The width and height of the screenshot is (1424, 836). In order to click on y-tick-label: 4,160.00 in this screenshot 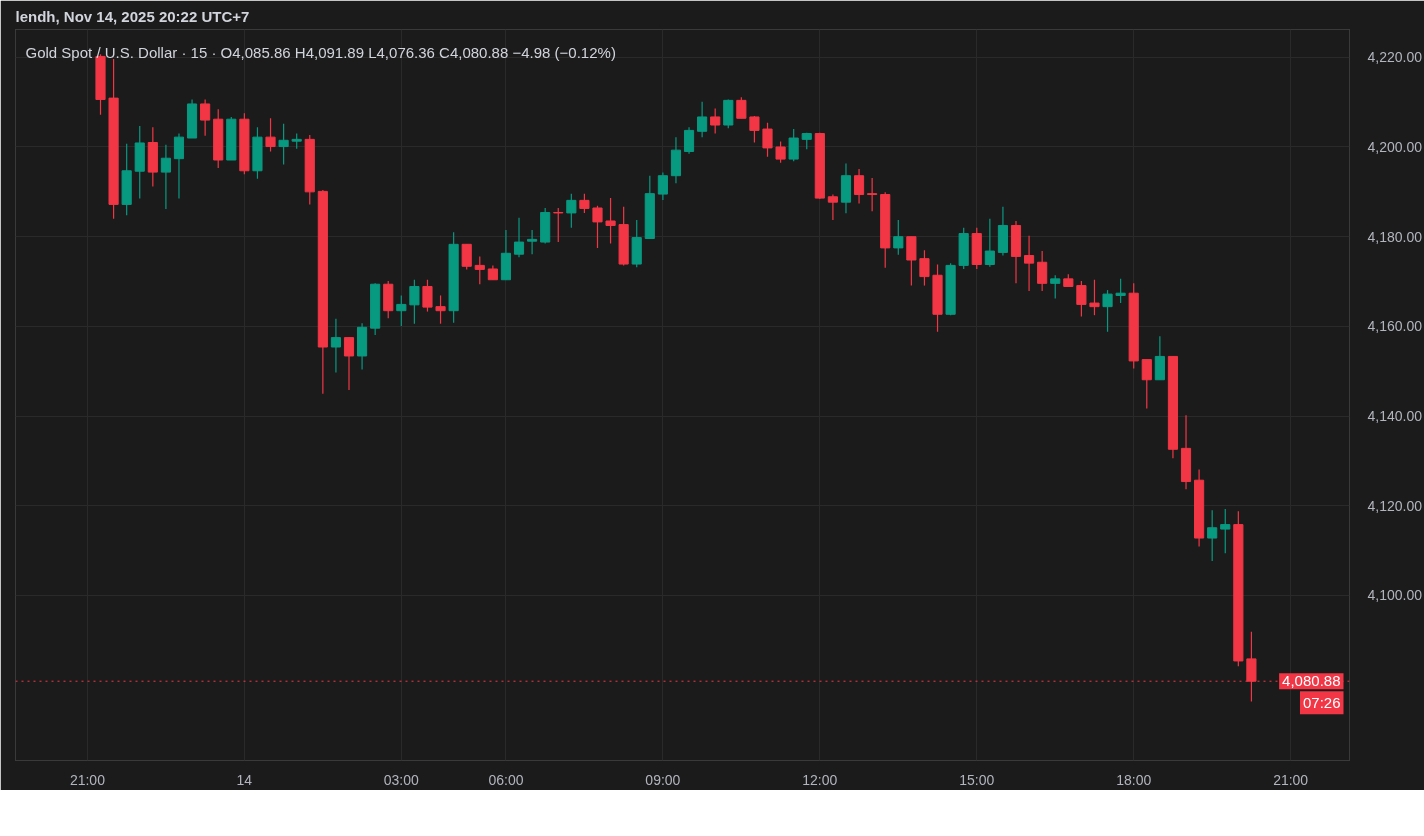, I will do `click(1395, 326)`.